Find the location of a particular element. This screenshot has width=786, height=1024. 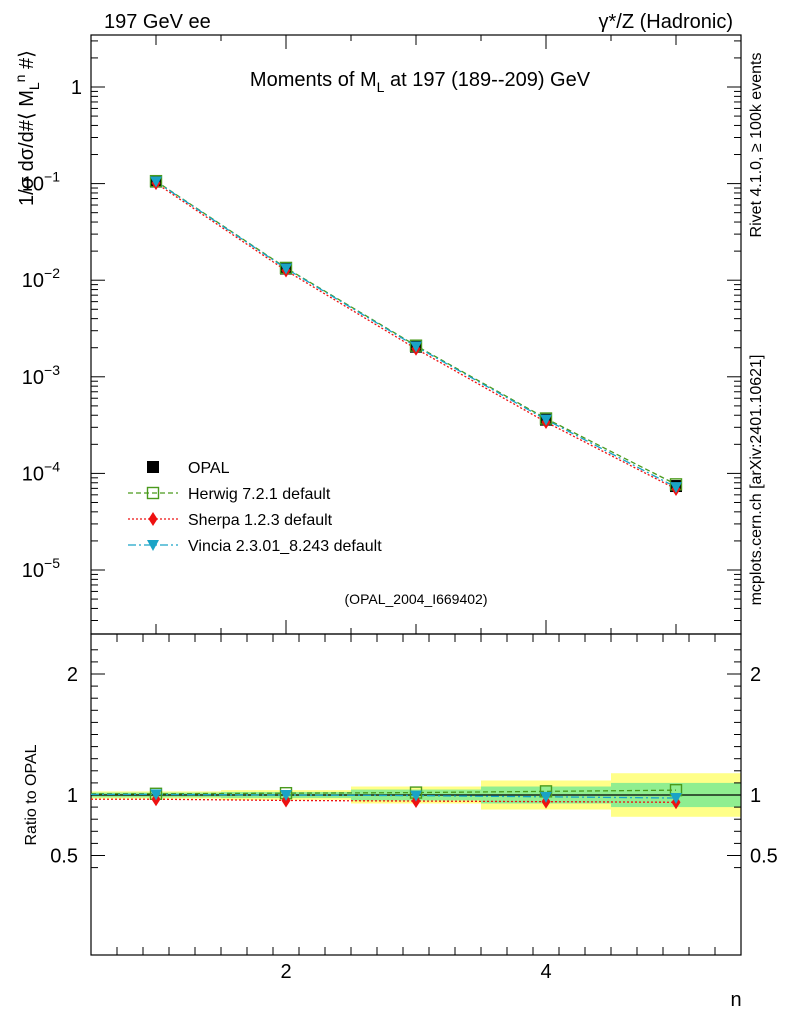

analysis-watermark: (OPAL_2004_I669402) is located at coordinates (416, 599).